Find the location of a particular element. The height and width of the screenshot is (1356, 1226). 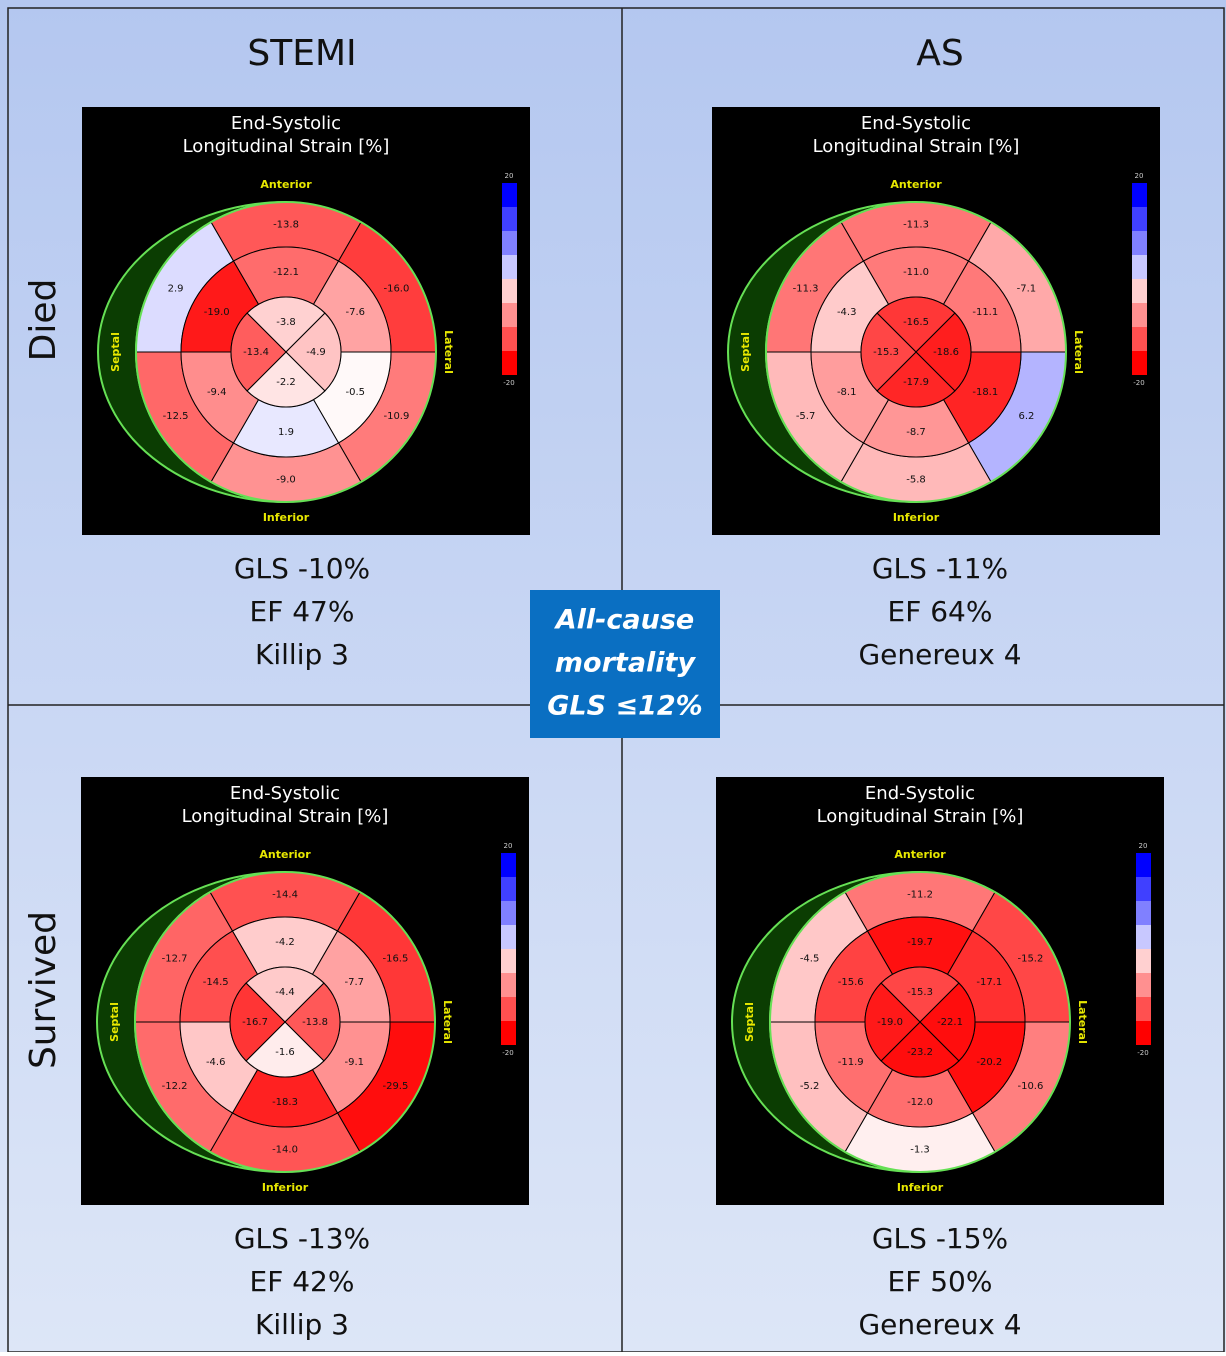

segment-value: -19.7 is located at coordinates (920, 942).